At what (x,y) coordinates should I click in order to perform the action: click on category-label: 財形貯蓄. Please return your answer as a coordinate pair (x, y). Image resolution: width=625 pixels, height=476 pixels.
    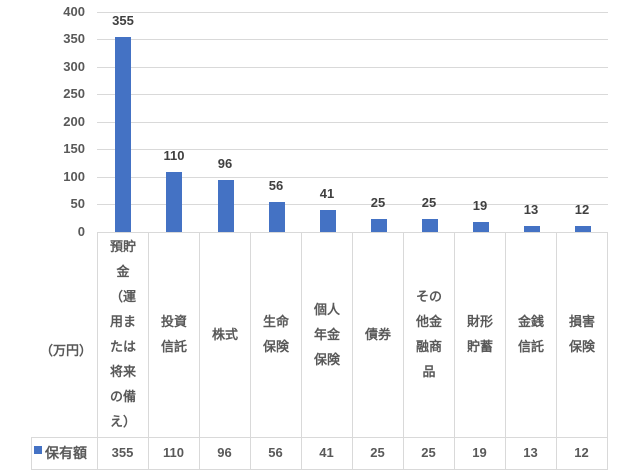
    Looking at the image, I should click on (479, 335).